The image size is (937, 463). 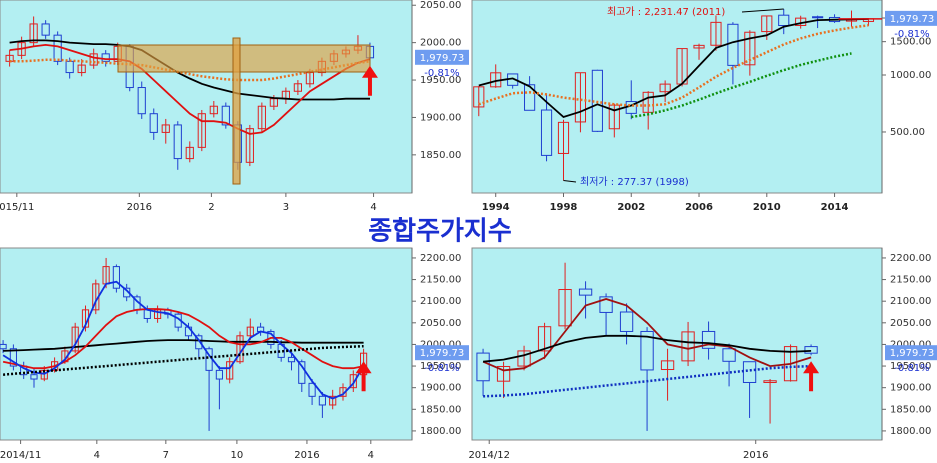 I want to click on range-box, so click(x=244, y=58).